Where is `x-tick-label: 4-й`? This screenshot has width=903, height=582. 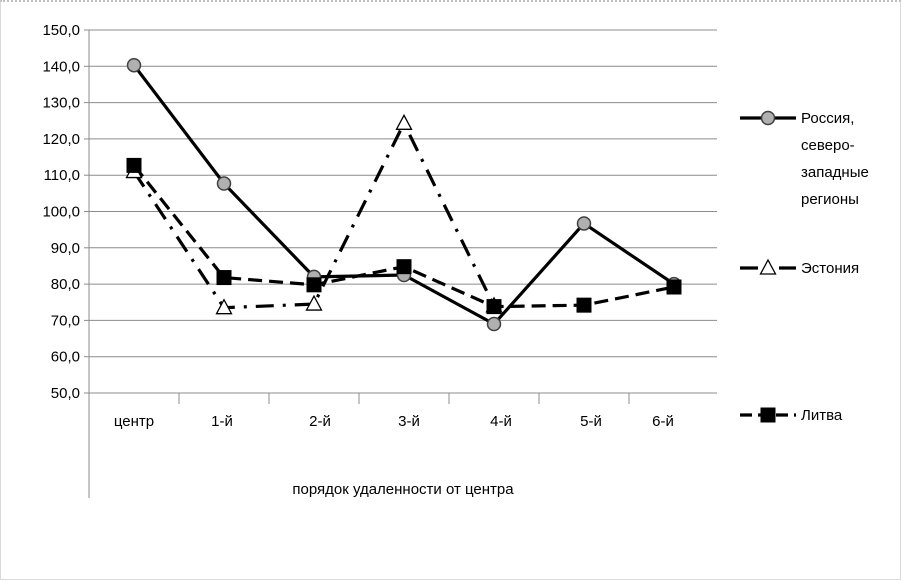 x-tick-label: 4-й is located at coordinates (501, 421).